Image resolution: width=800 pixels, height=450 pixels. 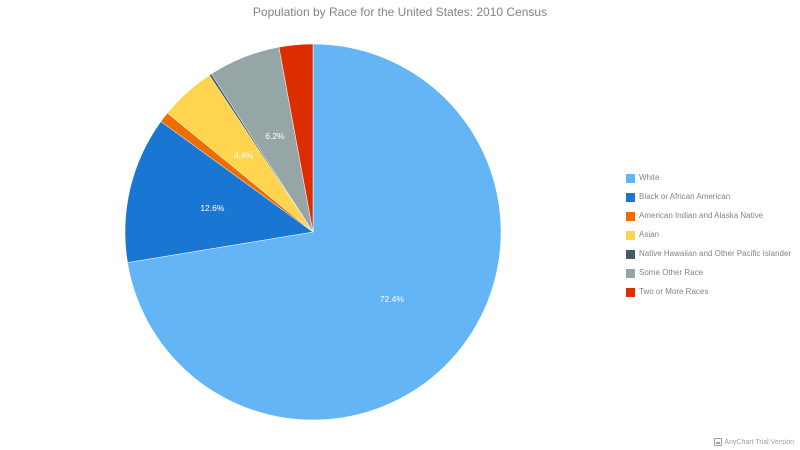 I want to click on trial-watermark: AnyChart Trial Version, so click(x=754, y=442).